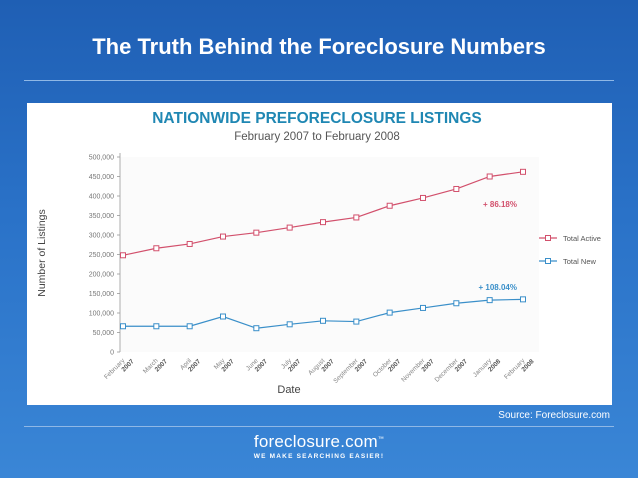  Describe the element at coordinates (582, 238) in the screenshot. I see `legend-label: Total Active` at that location.